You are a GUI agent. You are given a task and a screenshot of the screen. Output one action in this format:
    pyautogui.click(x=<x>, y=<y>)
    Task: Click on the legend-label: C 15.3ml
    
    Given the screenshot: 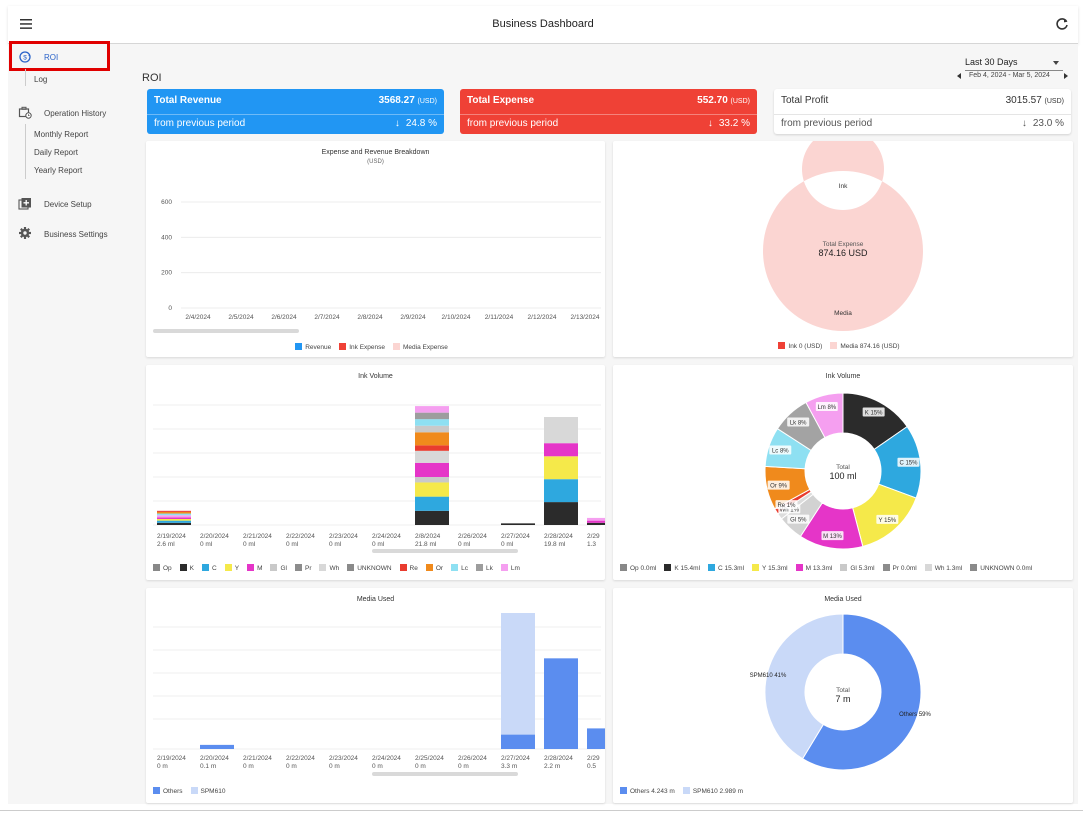 What is the action you would take?
    pyautogui.click(x=731, y=568)
    